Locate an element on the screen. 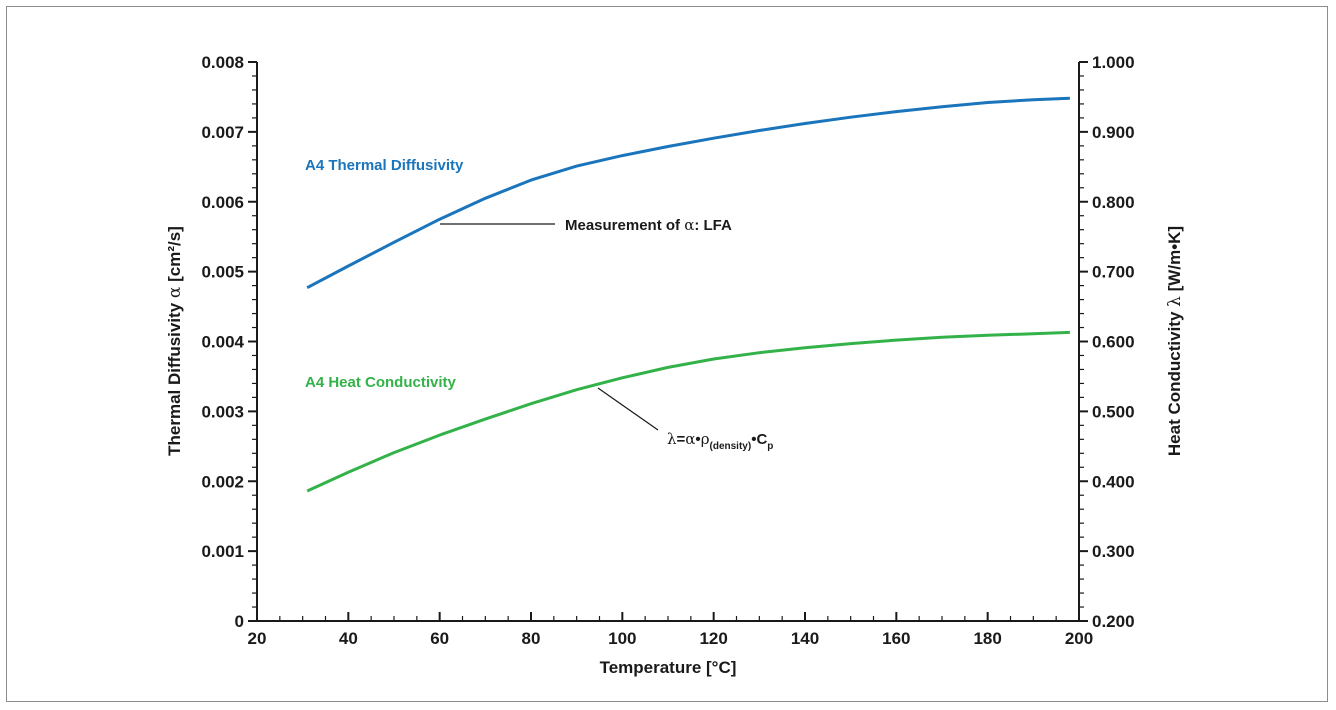  x-tick-label: 20 is located at coordinates (257, 638).